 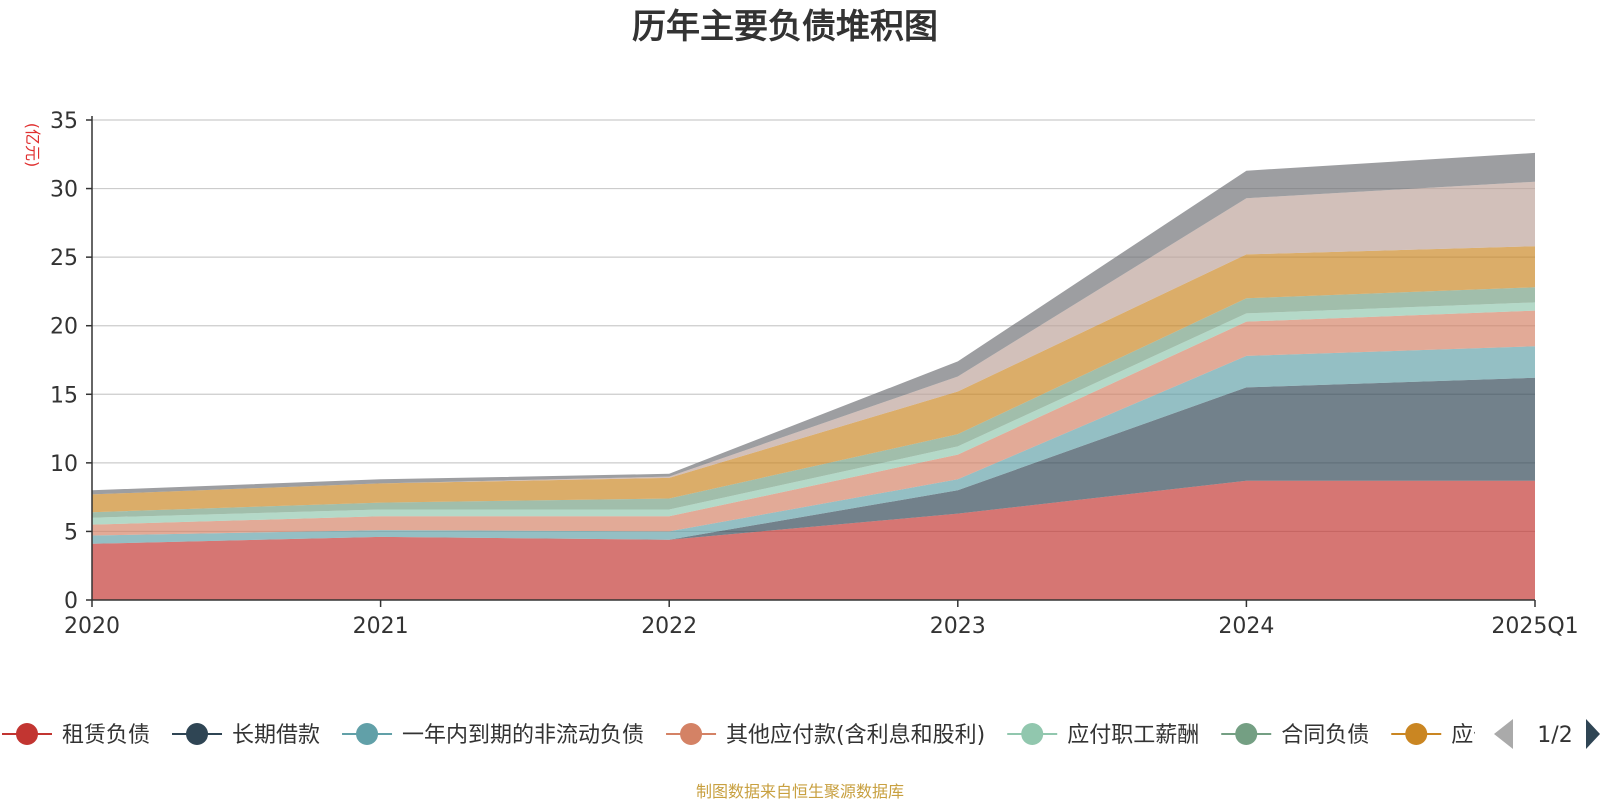 I want to click on x-tick-label: 2020, so click(x=92, y=626).